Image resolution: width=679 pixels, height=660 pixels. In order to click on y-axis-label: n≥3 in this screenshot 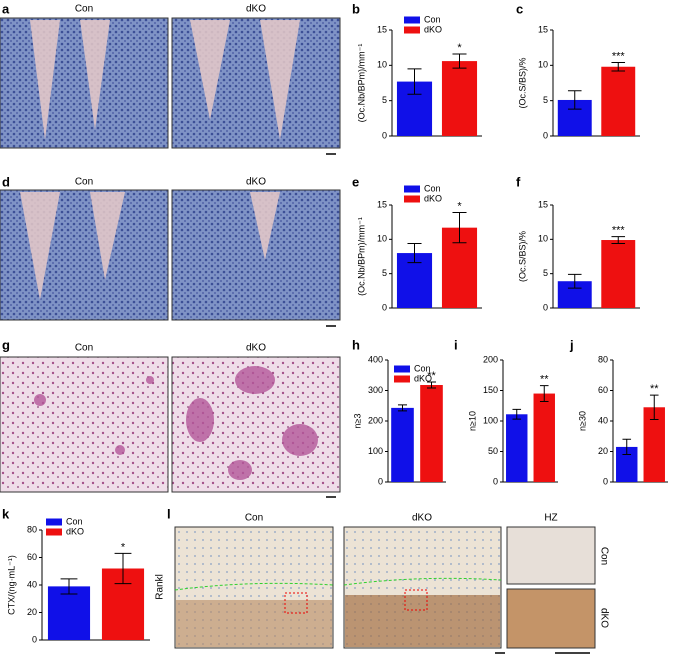, I will do `click(357, 421)`.